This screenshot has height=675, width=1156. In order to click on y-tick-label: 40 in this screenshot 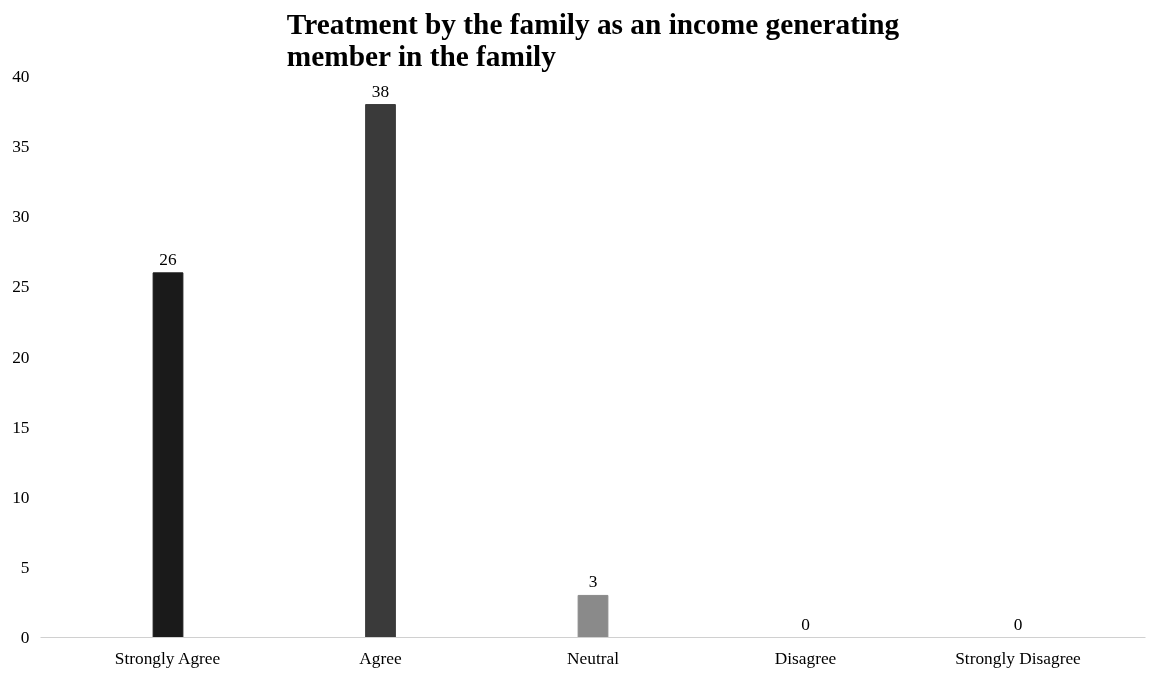, I will do `click(21, 76)`.